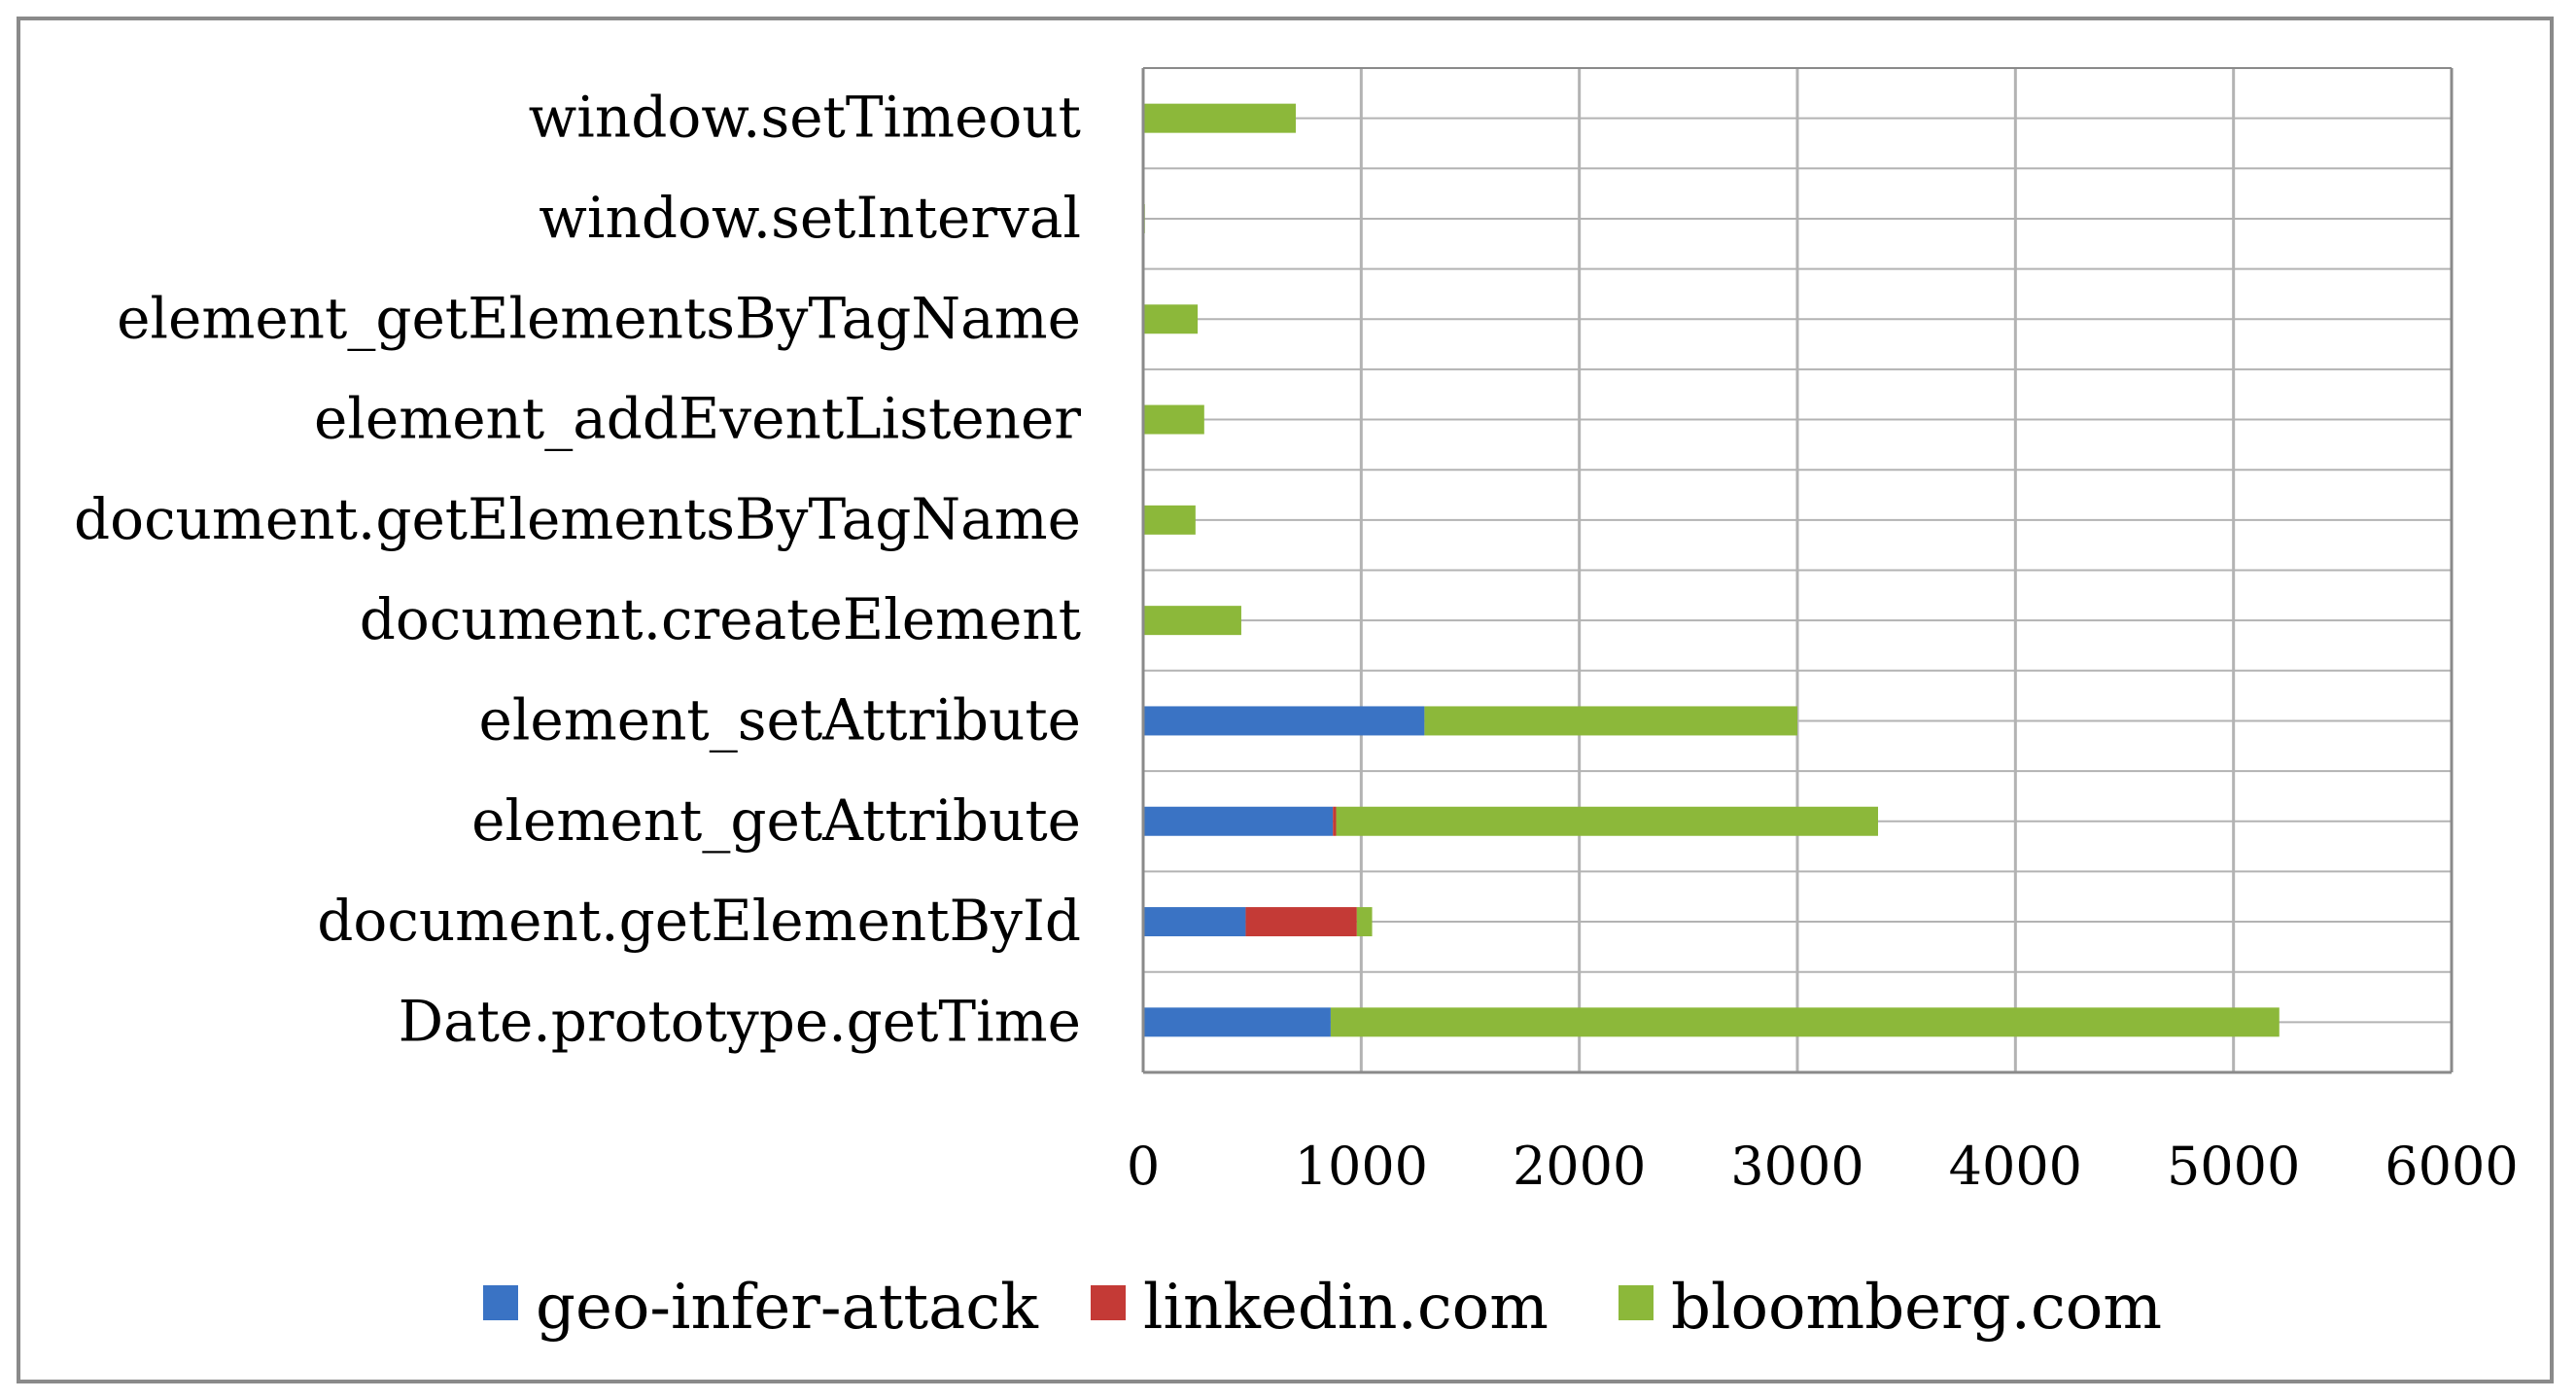 The image size is (2576, 1400). What do you see at coordinates (2015, 1166) in the screenshot?
I see `x-tick-label: 4000` at bounding box center [2015, 1166].